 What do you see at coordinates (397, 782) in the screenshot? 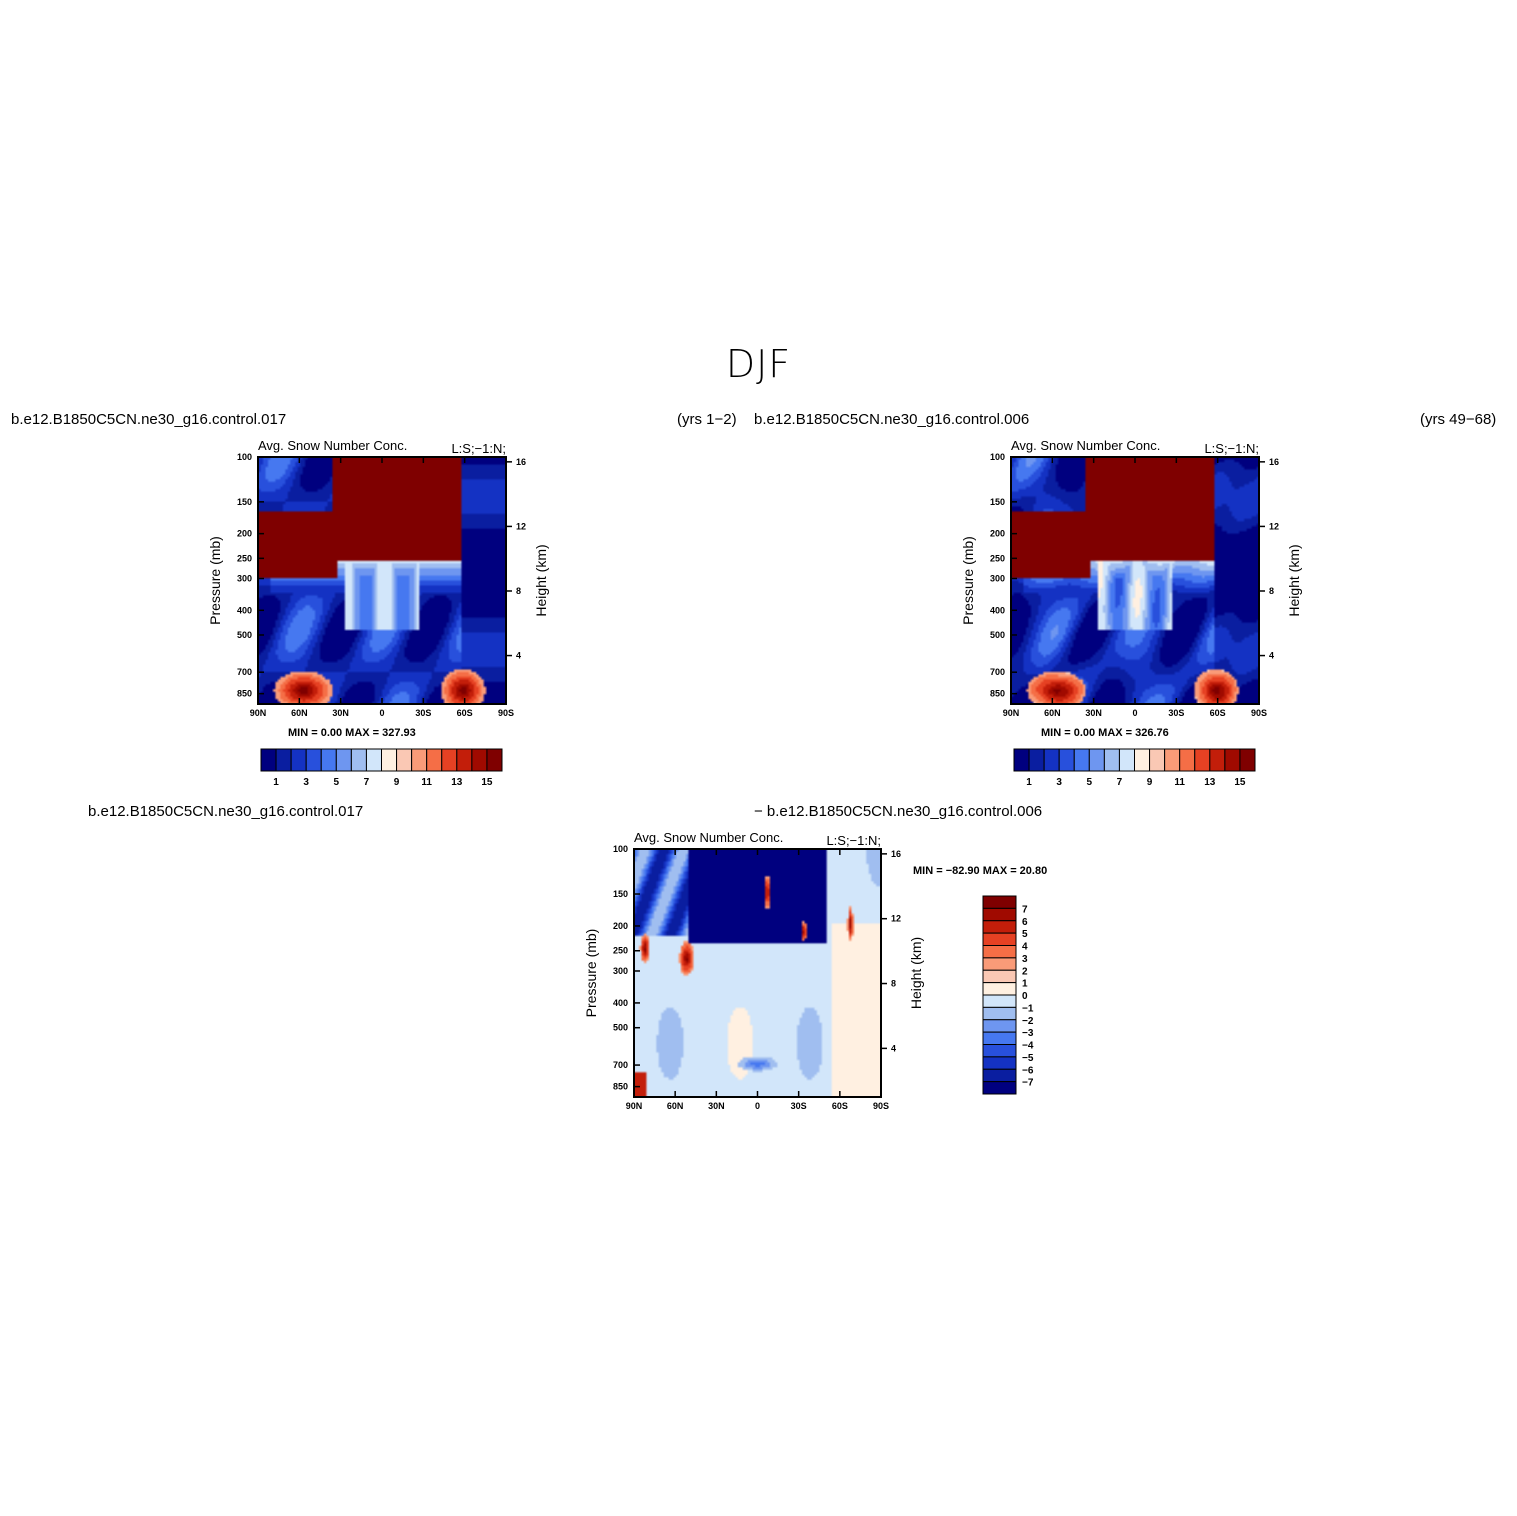
I see `colorbar-label: 9` at bounding box center [397, 782].